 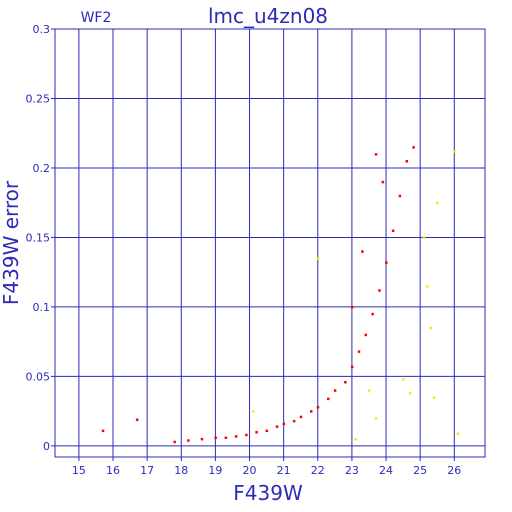 What do you see at coordinates (181, 470) in the screenshot?
I see `x-tick-label: 18` at bounding box center [181, 470].